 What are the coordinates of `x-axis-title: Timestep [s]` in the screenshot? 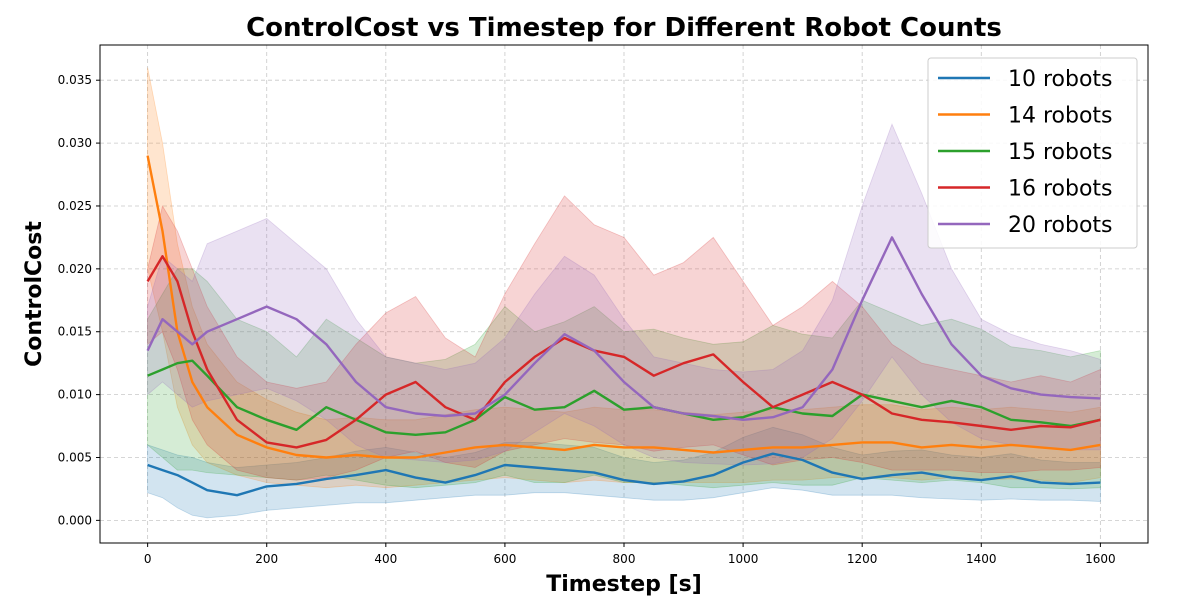 It's located at (624, 584).